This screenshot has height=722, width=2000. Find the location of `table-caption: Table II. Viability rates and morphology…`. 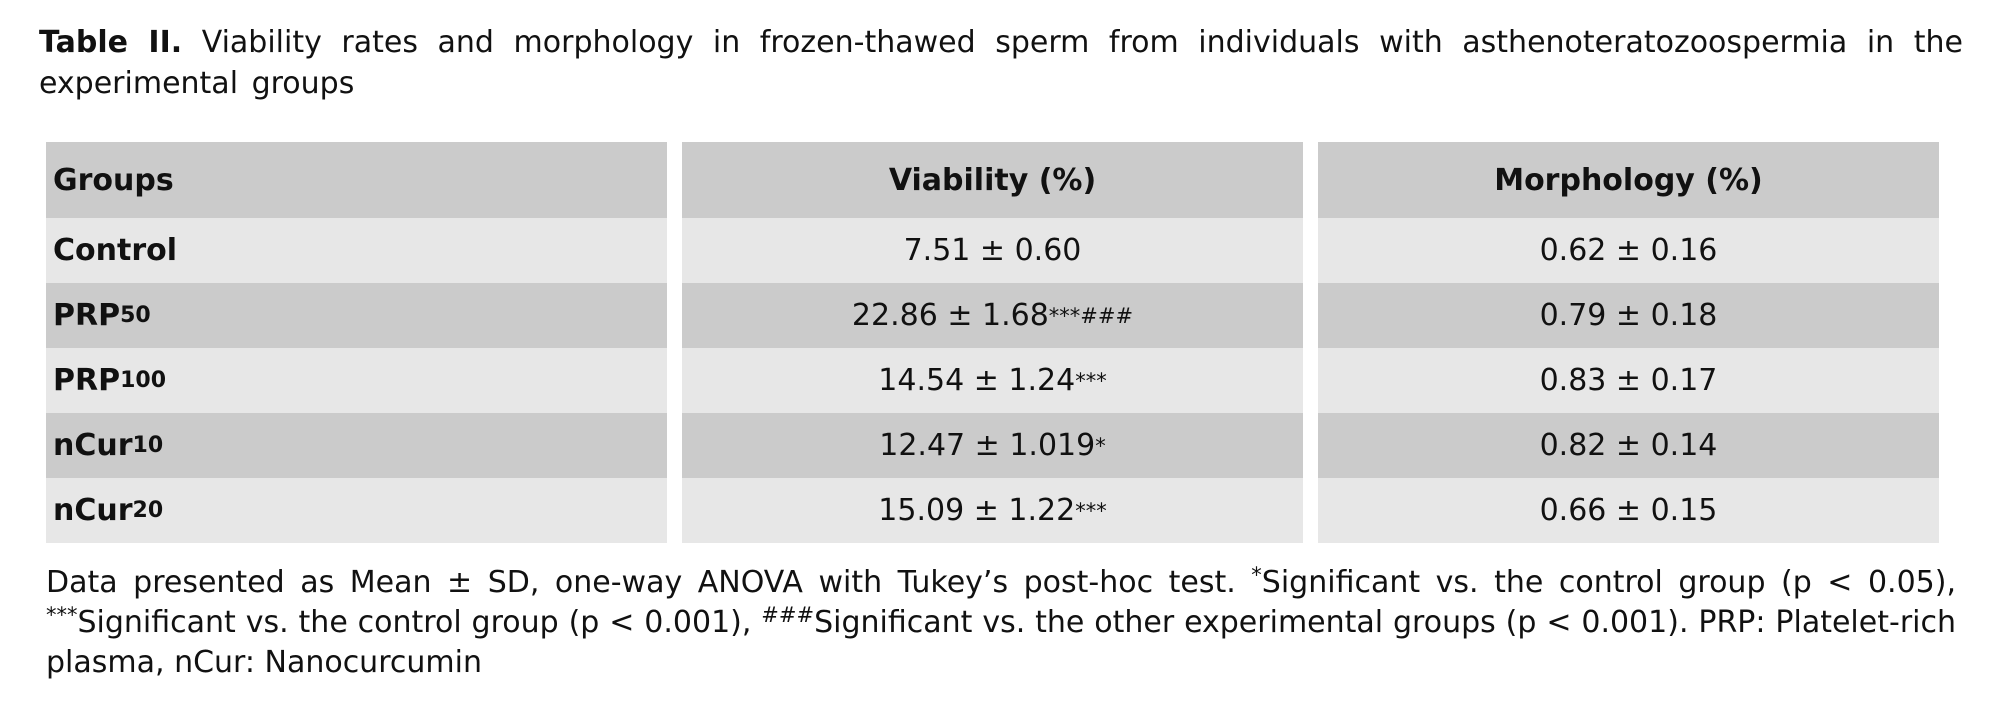

table-caption: Table II. Viability rates and morphology… is located at coordinates (1001, 63).